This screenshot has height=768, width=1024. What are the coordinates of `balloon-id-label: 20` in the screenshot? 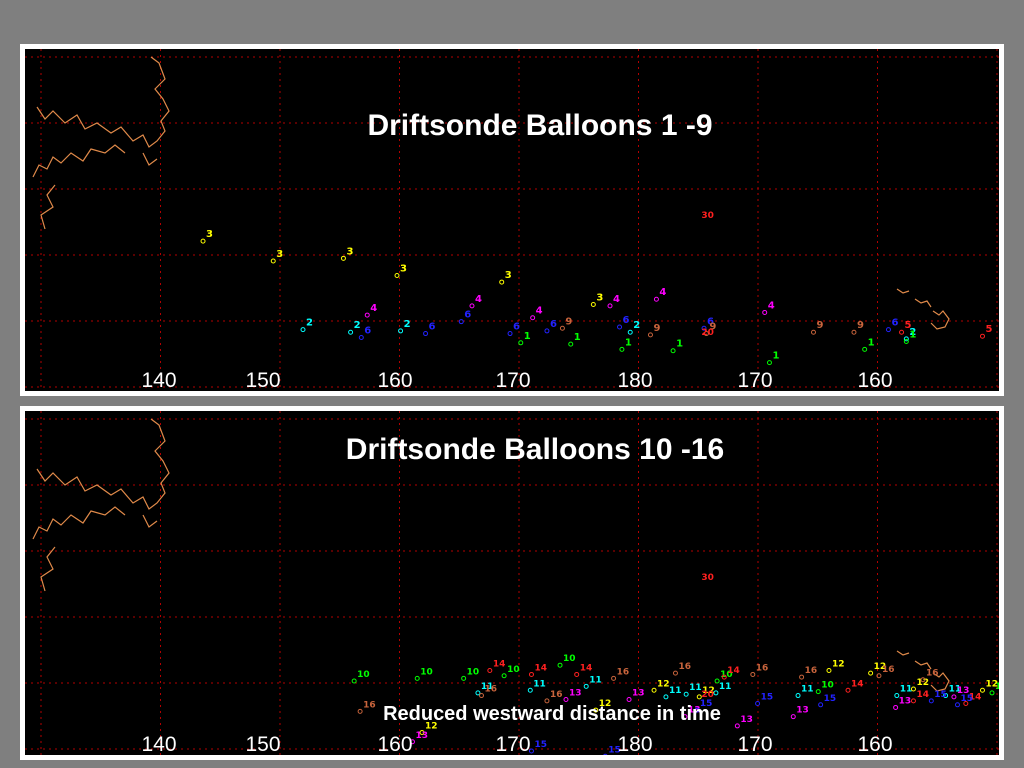 It's located at (707, 333).